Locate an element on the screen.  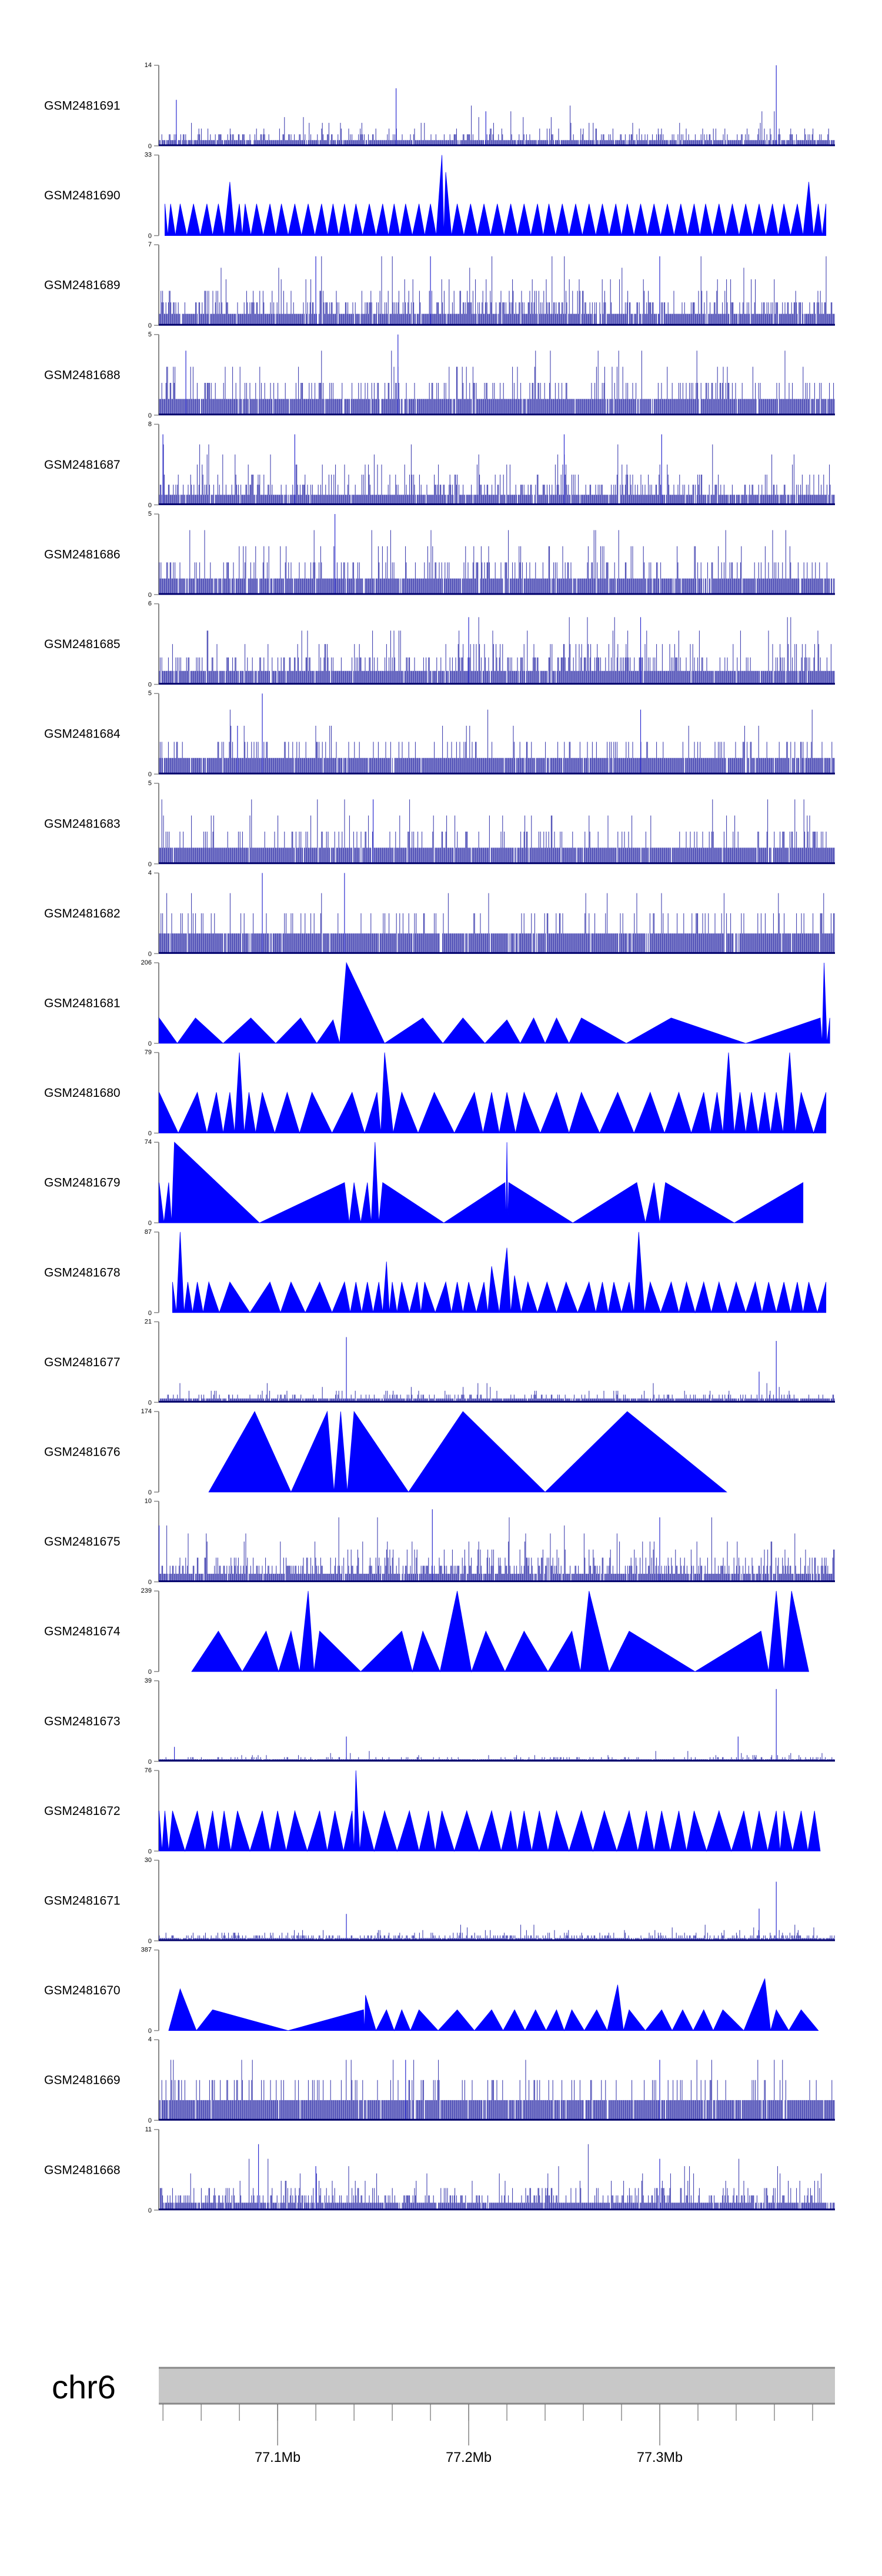
y-tick-label-max: 7 is located at coordinates (150, 244).